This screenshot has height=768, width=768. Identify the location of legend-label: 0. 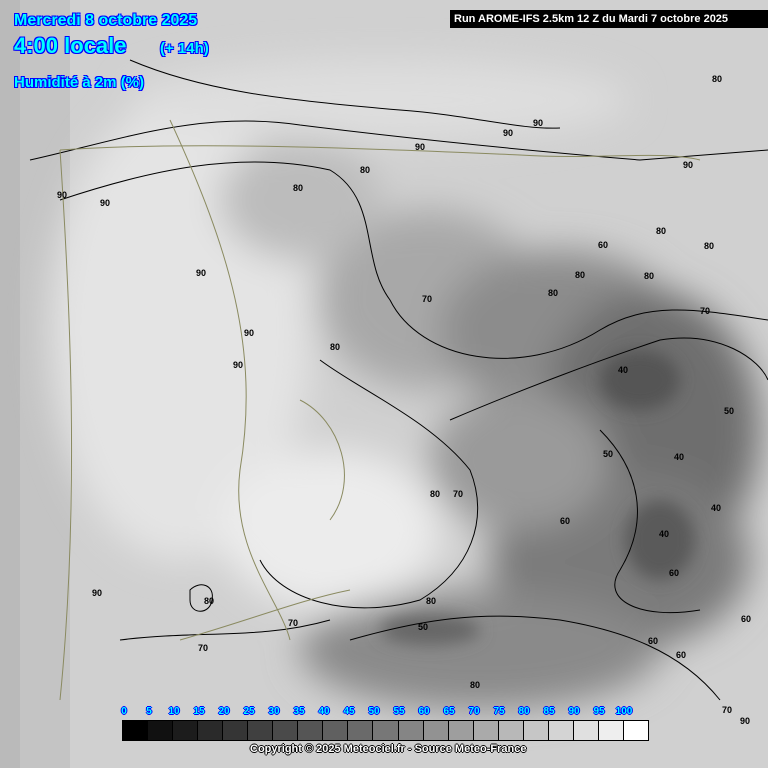
(124, 711).